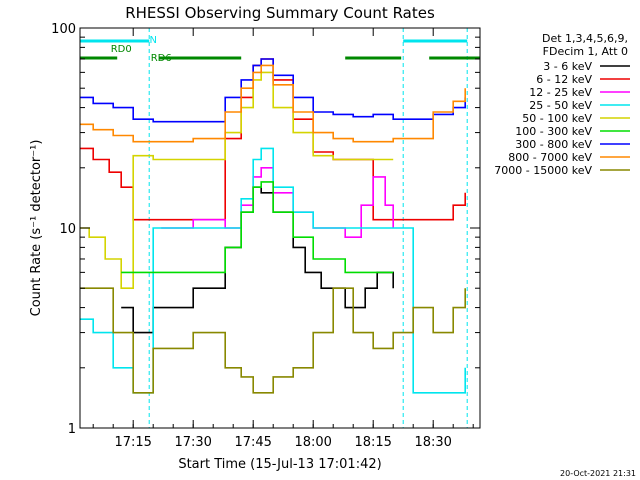 The height and width of the screenshot is (480, 640). I want to click on x-tick-label: 18:15, so click(372, 442).